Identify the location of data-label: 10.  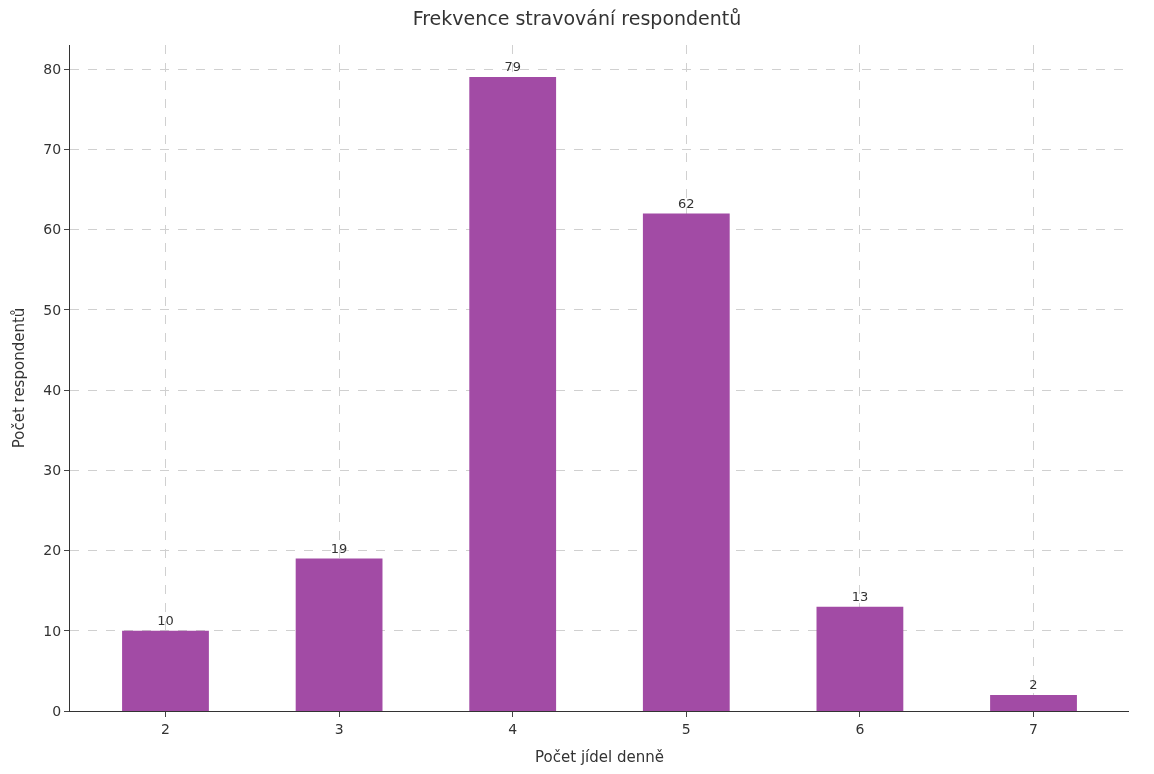
(165, 620).